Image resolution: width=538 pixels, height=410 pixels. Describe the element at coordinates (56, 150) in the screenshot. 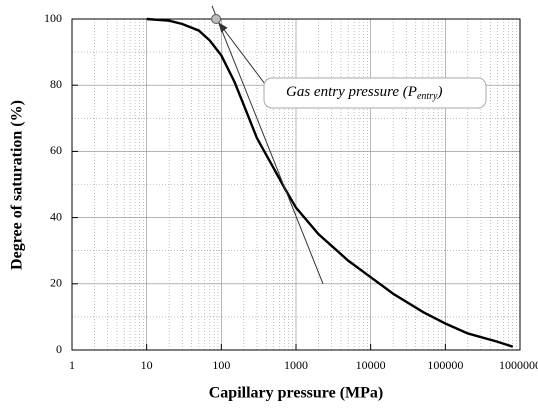

I see `y-tick-label: 60` at that location.